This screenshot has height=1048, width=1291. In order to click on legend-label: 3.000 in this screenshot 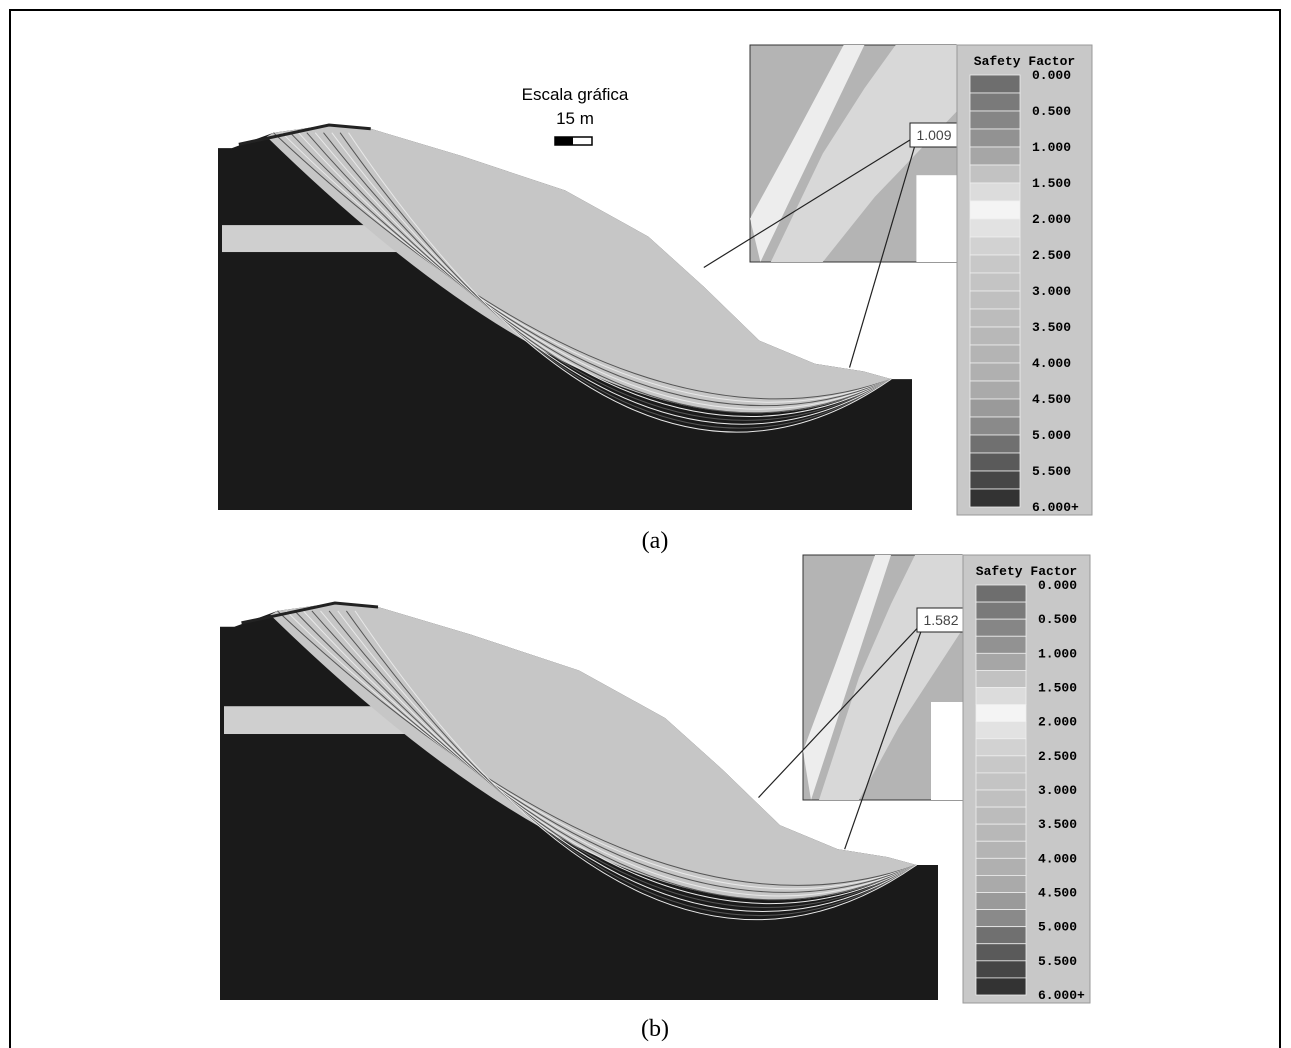, I will do `click(1051, 291)`.